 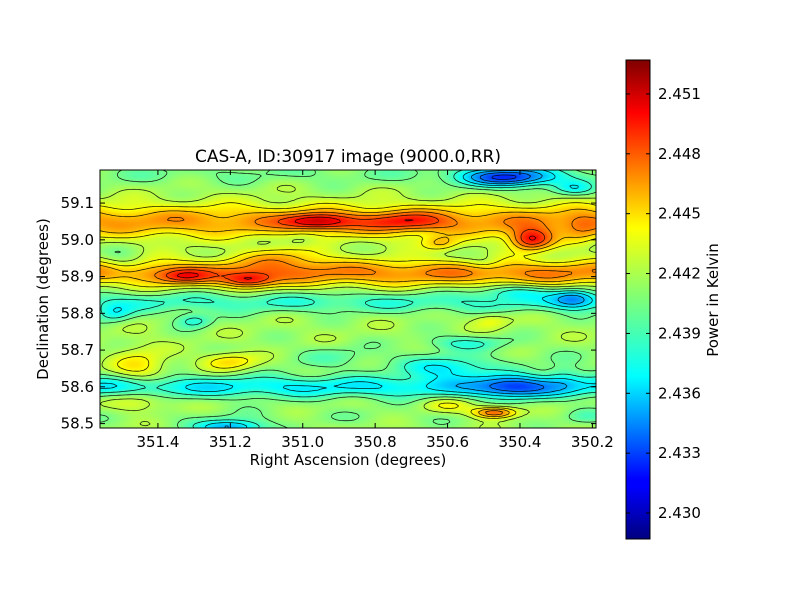 I want to click on colorbar-label: Power in Kelvin, so click(x=713, y=300).